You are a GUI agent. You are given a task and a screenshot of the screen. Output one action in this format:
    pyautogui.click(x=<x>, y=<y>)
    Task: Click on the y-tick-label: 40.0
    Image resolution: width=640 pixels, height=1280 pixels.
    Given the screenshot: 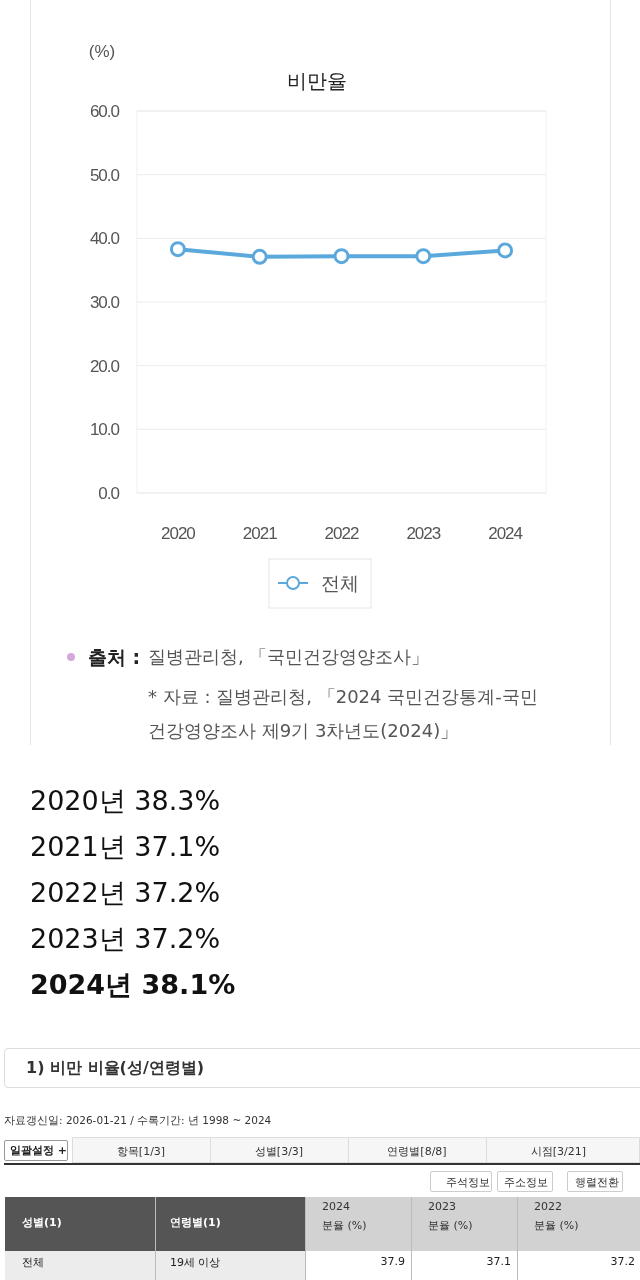 What is the action you would take?
    pyautogui.click(x=104, y=239)
    